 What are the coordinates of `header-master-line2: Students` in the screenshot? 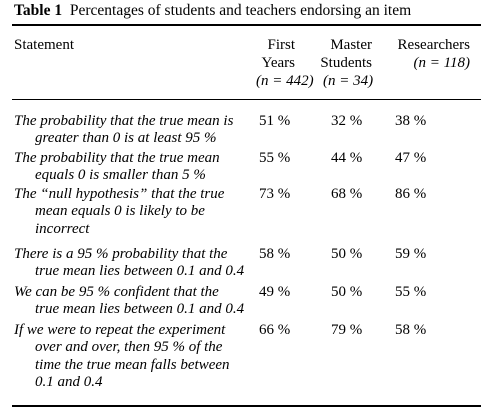 It's located at (346, 63).